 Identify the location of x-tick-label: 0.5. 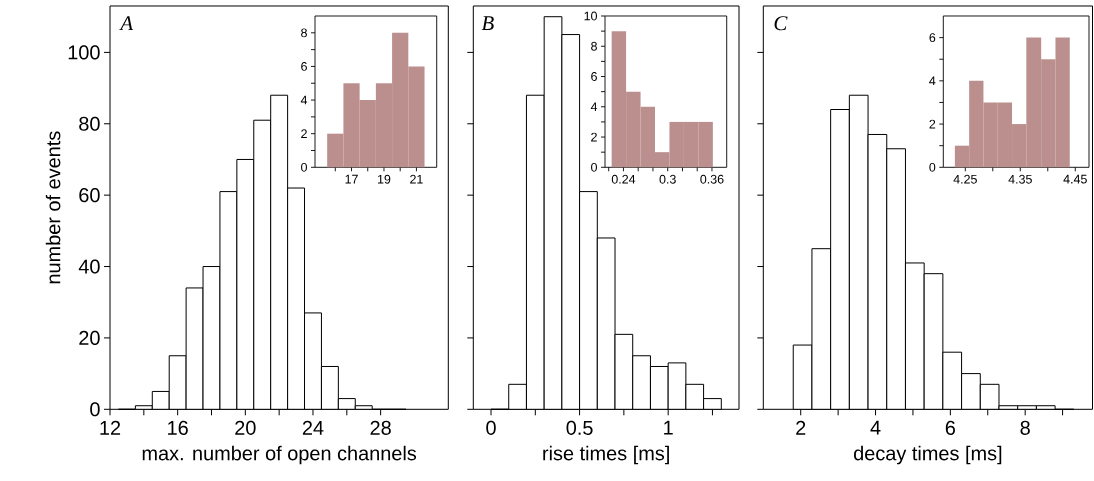
(579, 427).